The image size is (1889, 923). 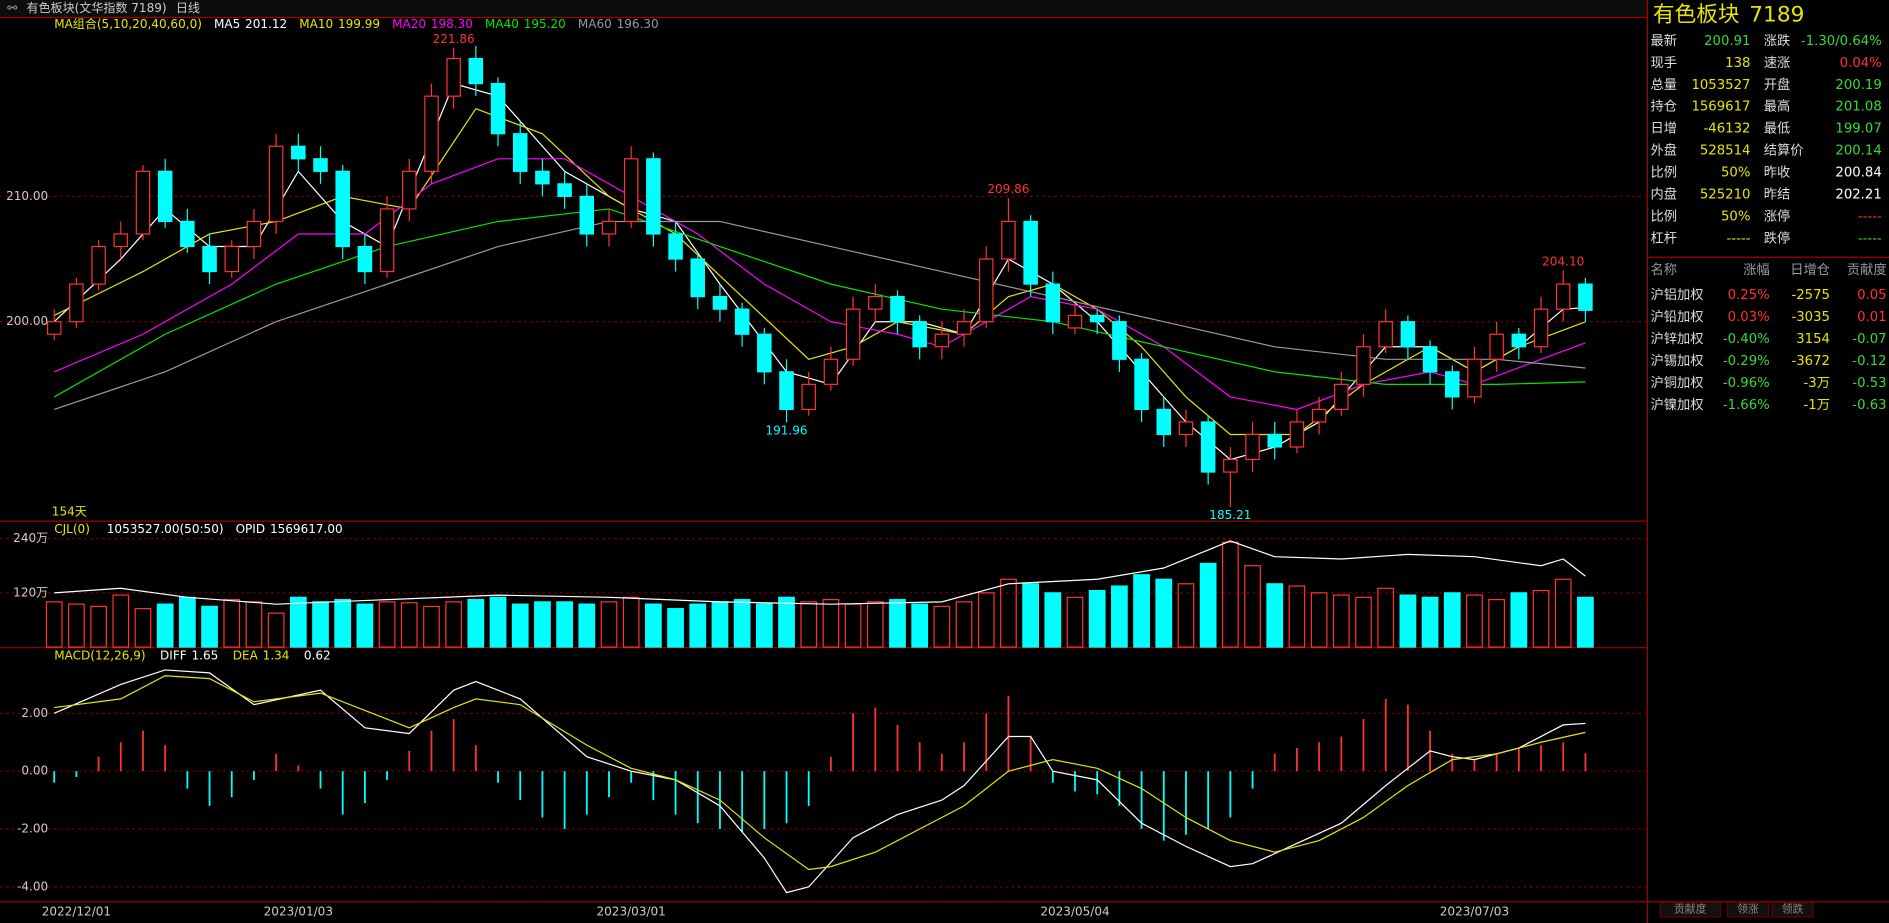 I want to click on related-cell: 0.25%, so click(x=1749, y=295).